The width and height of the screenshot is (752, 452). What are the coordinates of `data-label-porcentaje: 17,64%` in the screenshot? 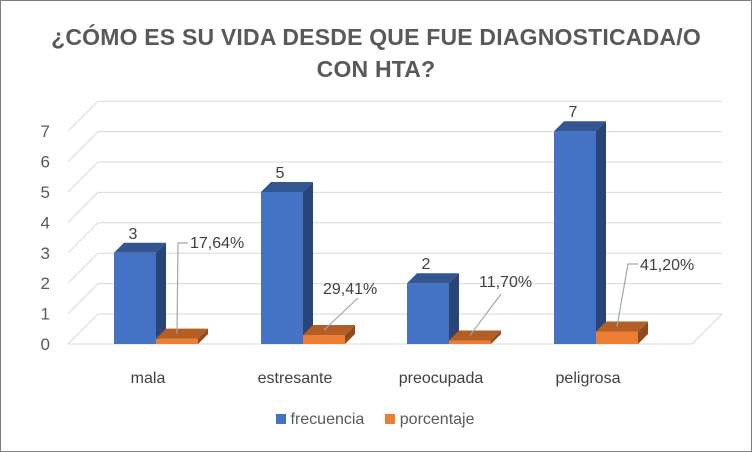 It's located at (217, 243).